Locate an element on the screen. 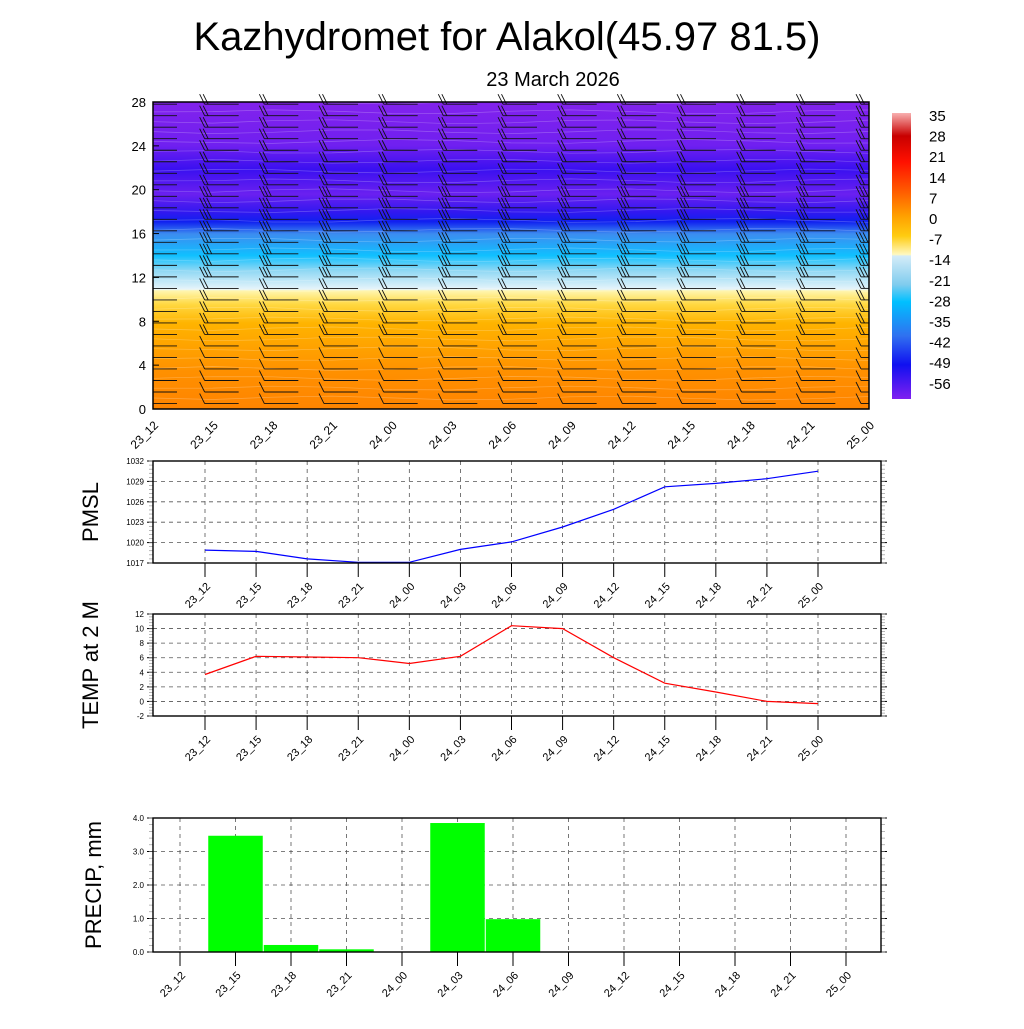 This screenshot has width=1024, height=1029. y-axis-label: PMSL is located at coordinates (90, 512).